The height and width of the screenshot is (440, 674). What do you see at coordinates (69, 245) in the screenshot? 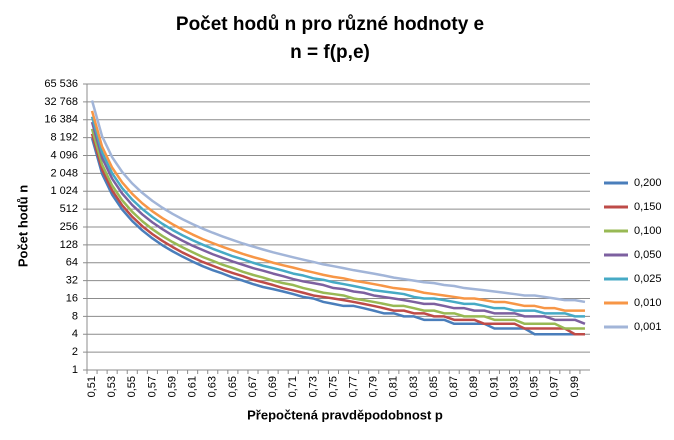
I see `y-tick-label: 128` at bounding box center [69, 245].